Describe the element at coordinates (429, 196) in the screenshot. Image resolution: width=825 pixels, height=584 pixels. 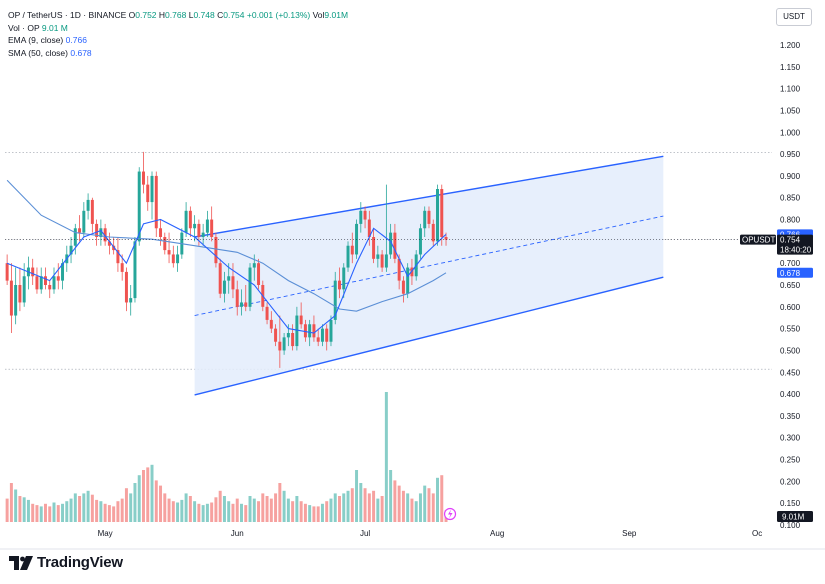
I see `channel-upper-line` at that location.